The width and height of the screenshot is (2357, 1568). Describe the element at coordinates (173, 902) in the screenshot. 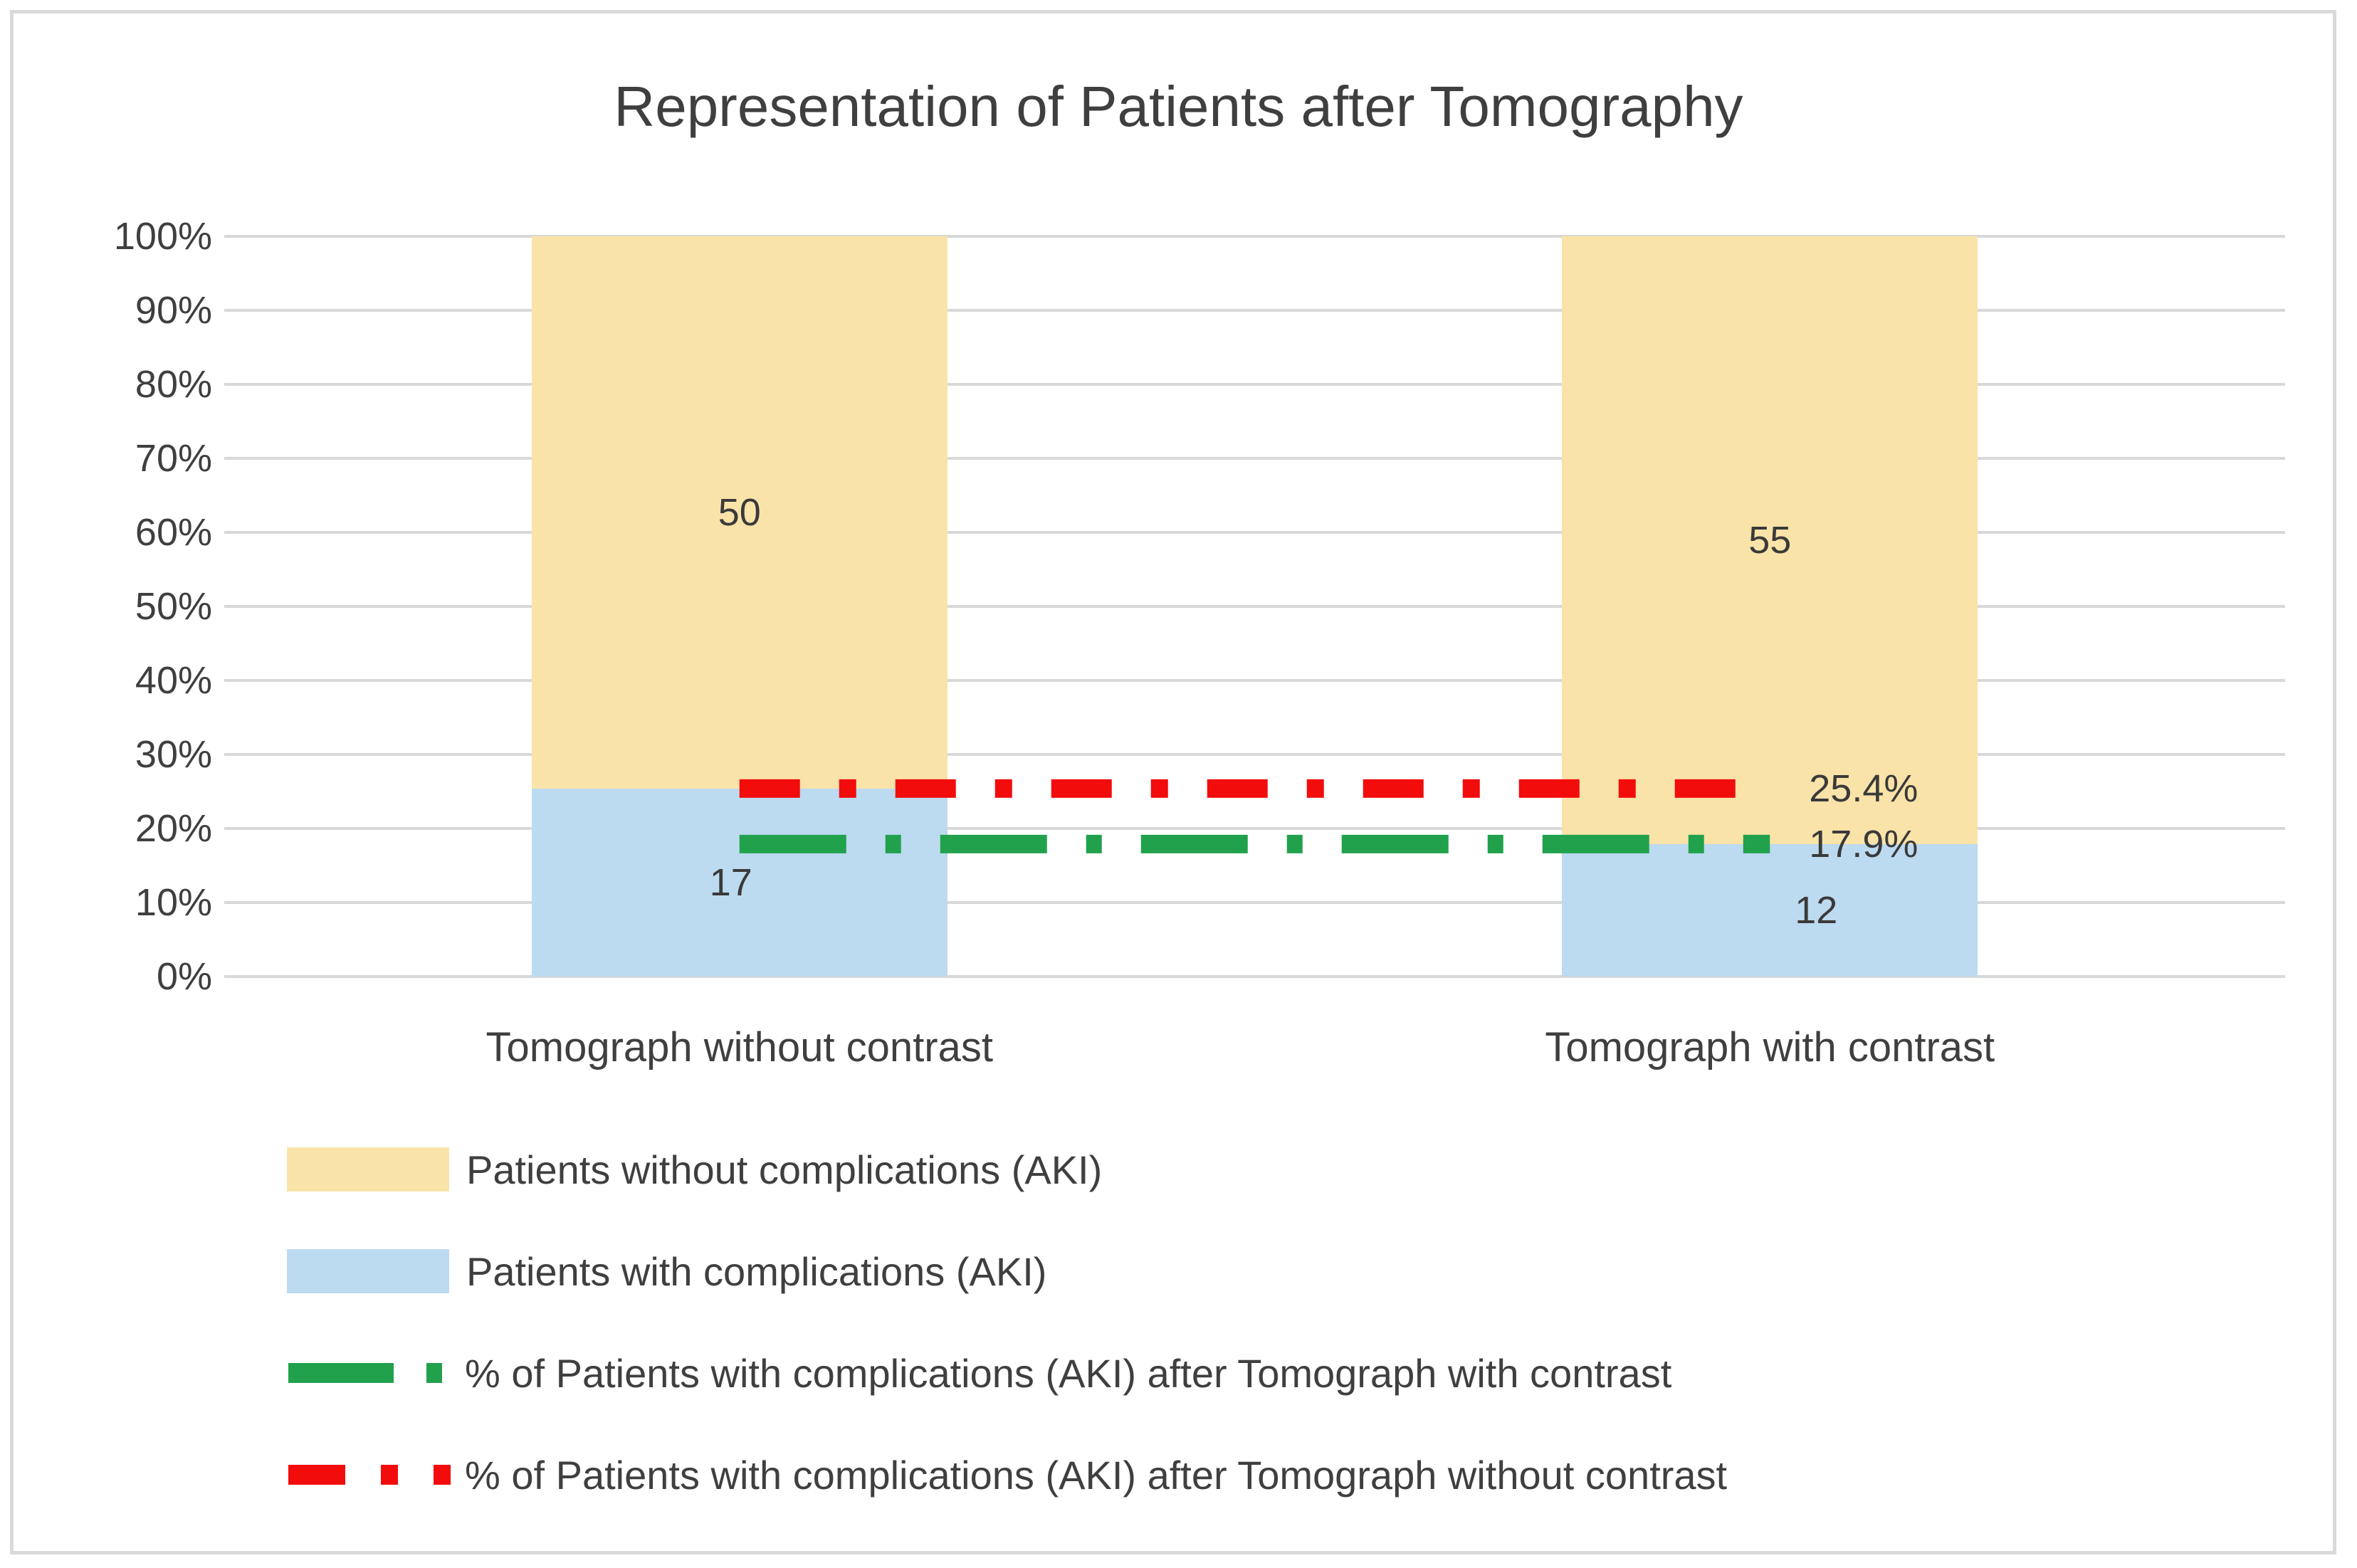

I see `y-axis-tick-label: 10%` at that location.